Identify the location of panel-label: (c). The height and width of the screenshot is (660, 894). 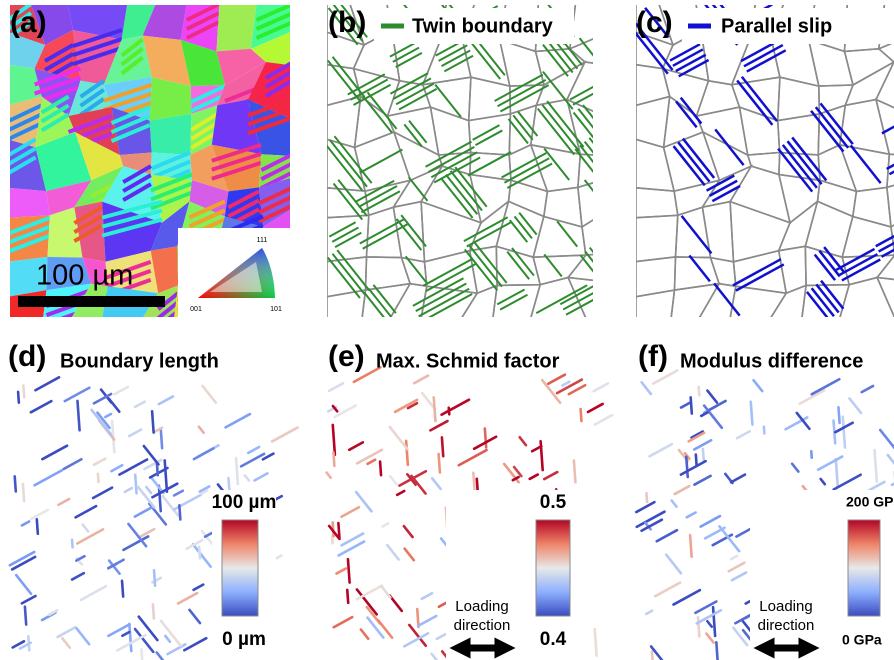
(654, 22).